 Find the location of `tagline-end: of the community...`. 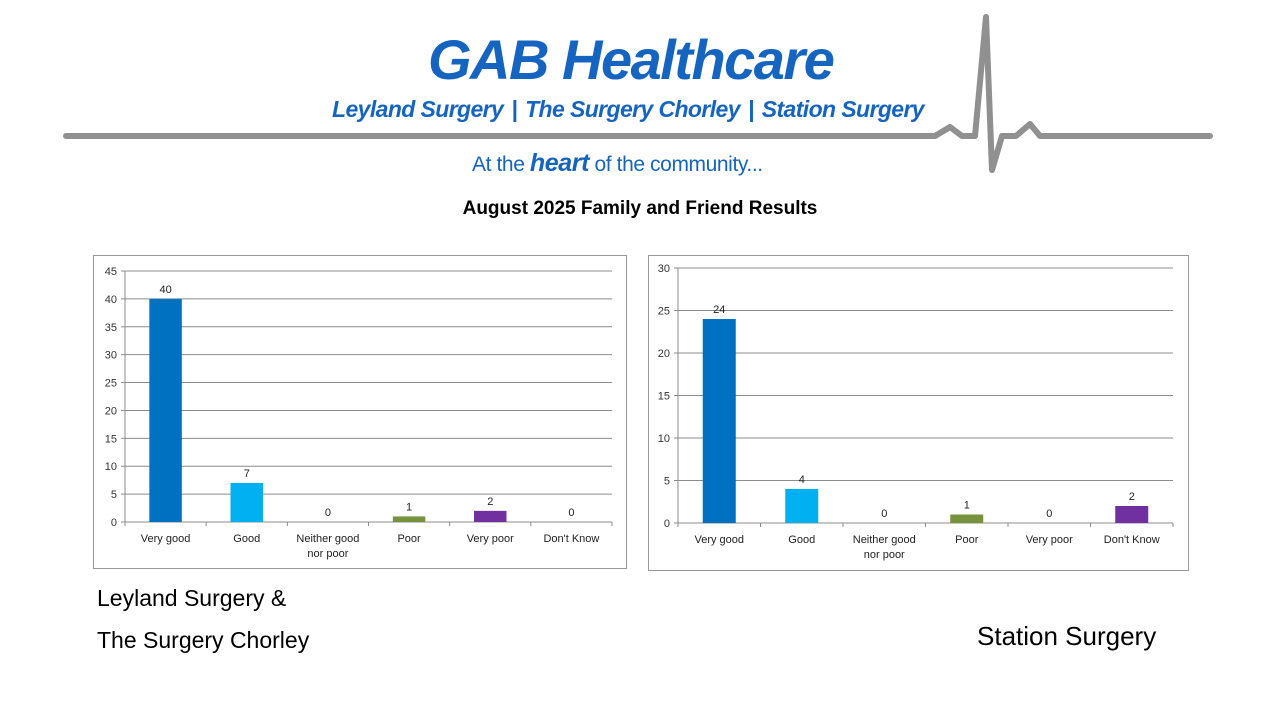

tagline-end: of the community... is located at coordinates (678, 164).